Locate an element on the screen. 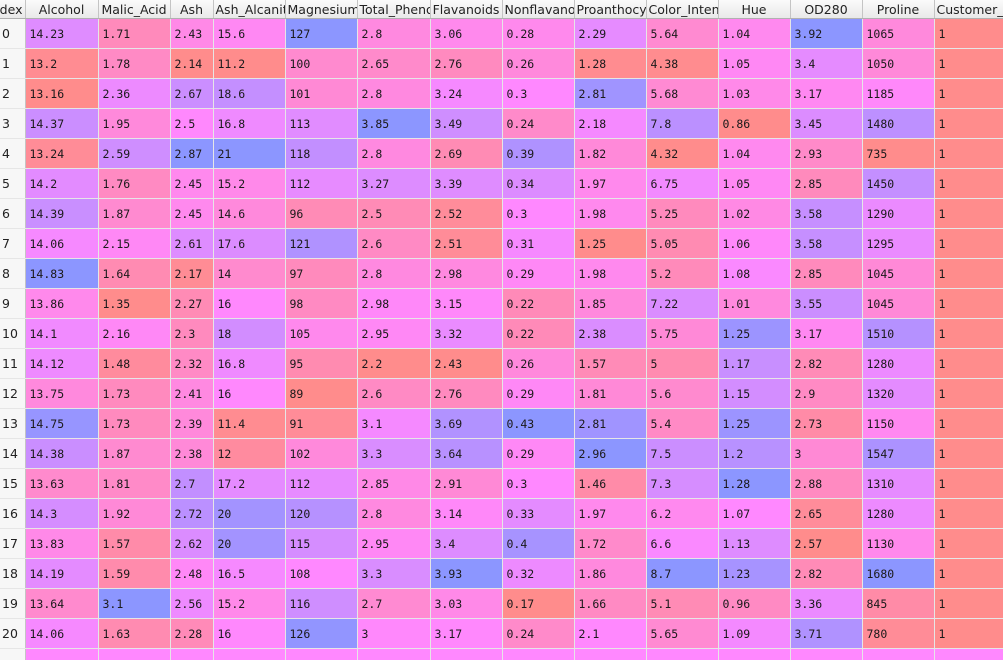 This screenshot has height=660, width=1003. table-cell: 14.75 is located at coordinates (62, 423).